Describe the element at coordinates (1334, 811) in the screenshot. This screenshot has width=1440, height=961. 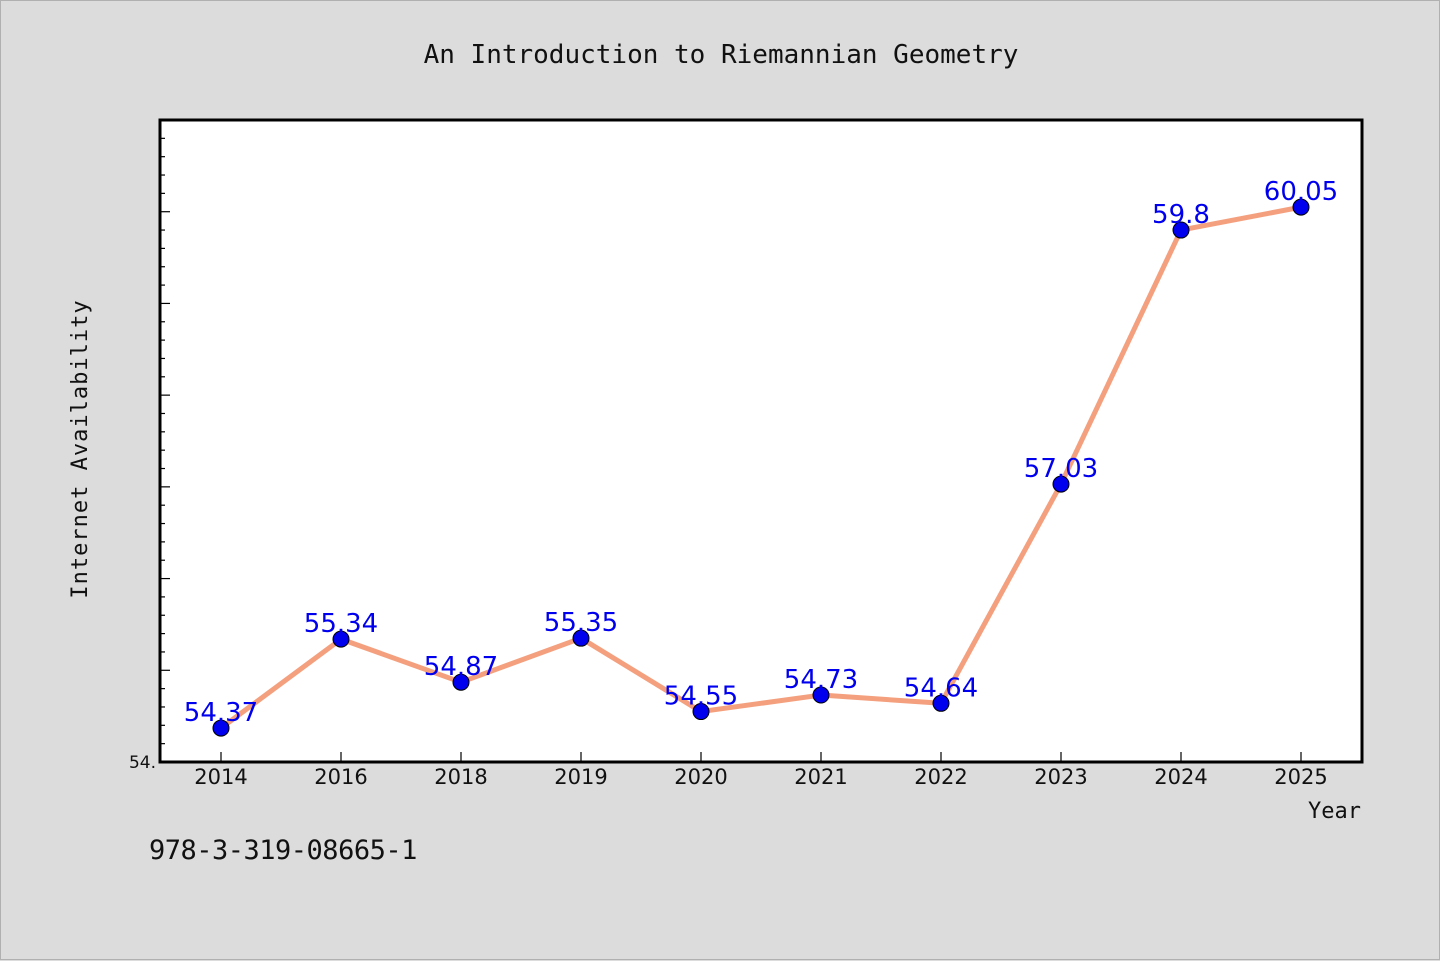
I see `x-axis-label: Year` at that location.